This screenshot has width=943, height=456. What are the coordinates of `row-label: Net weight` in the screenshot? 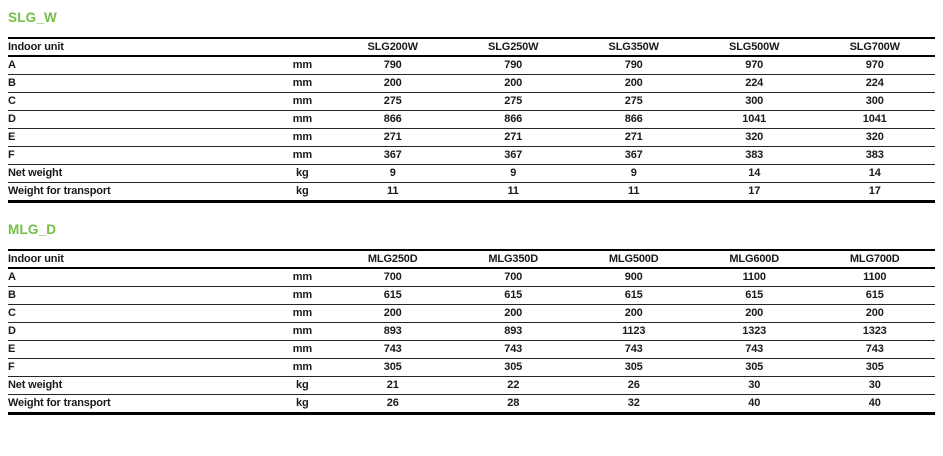 It's located at (140, 385).